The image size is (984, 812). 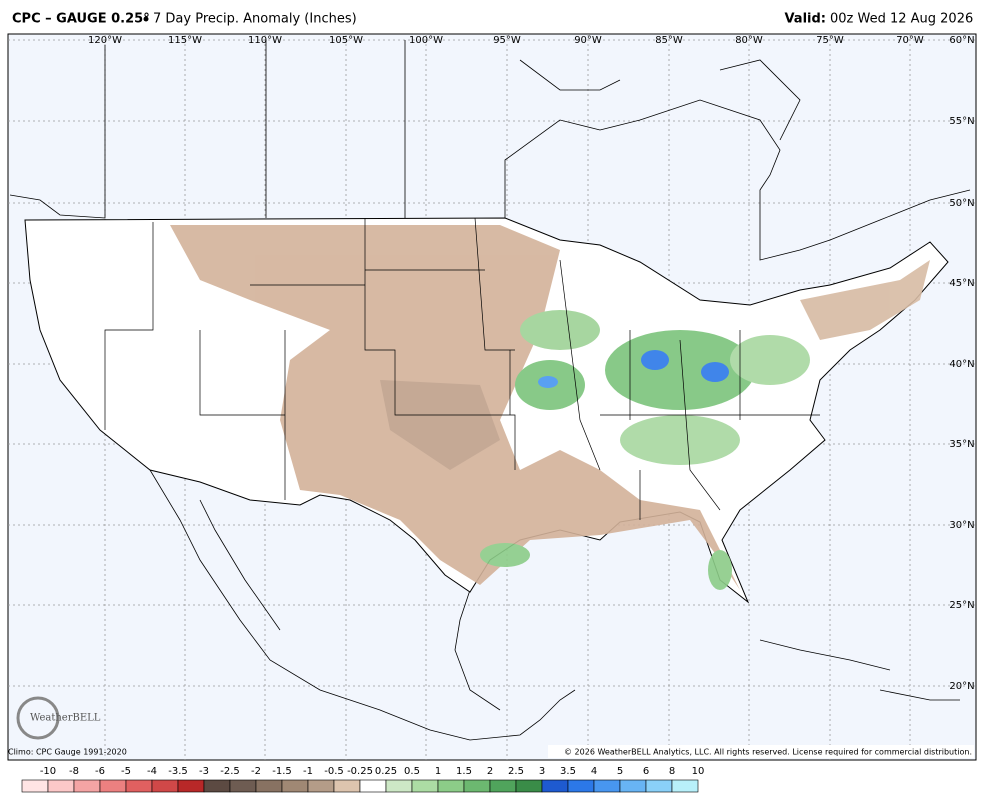 I want to click on colorbar-label: -10, so click(x=48, y=771).